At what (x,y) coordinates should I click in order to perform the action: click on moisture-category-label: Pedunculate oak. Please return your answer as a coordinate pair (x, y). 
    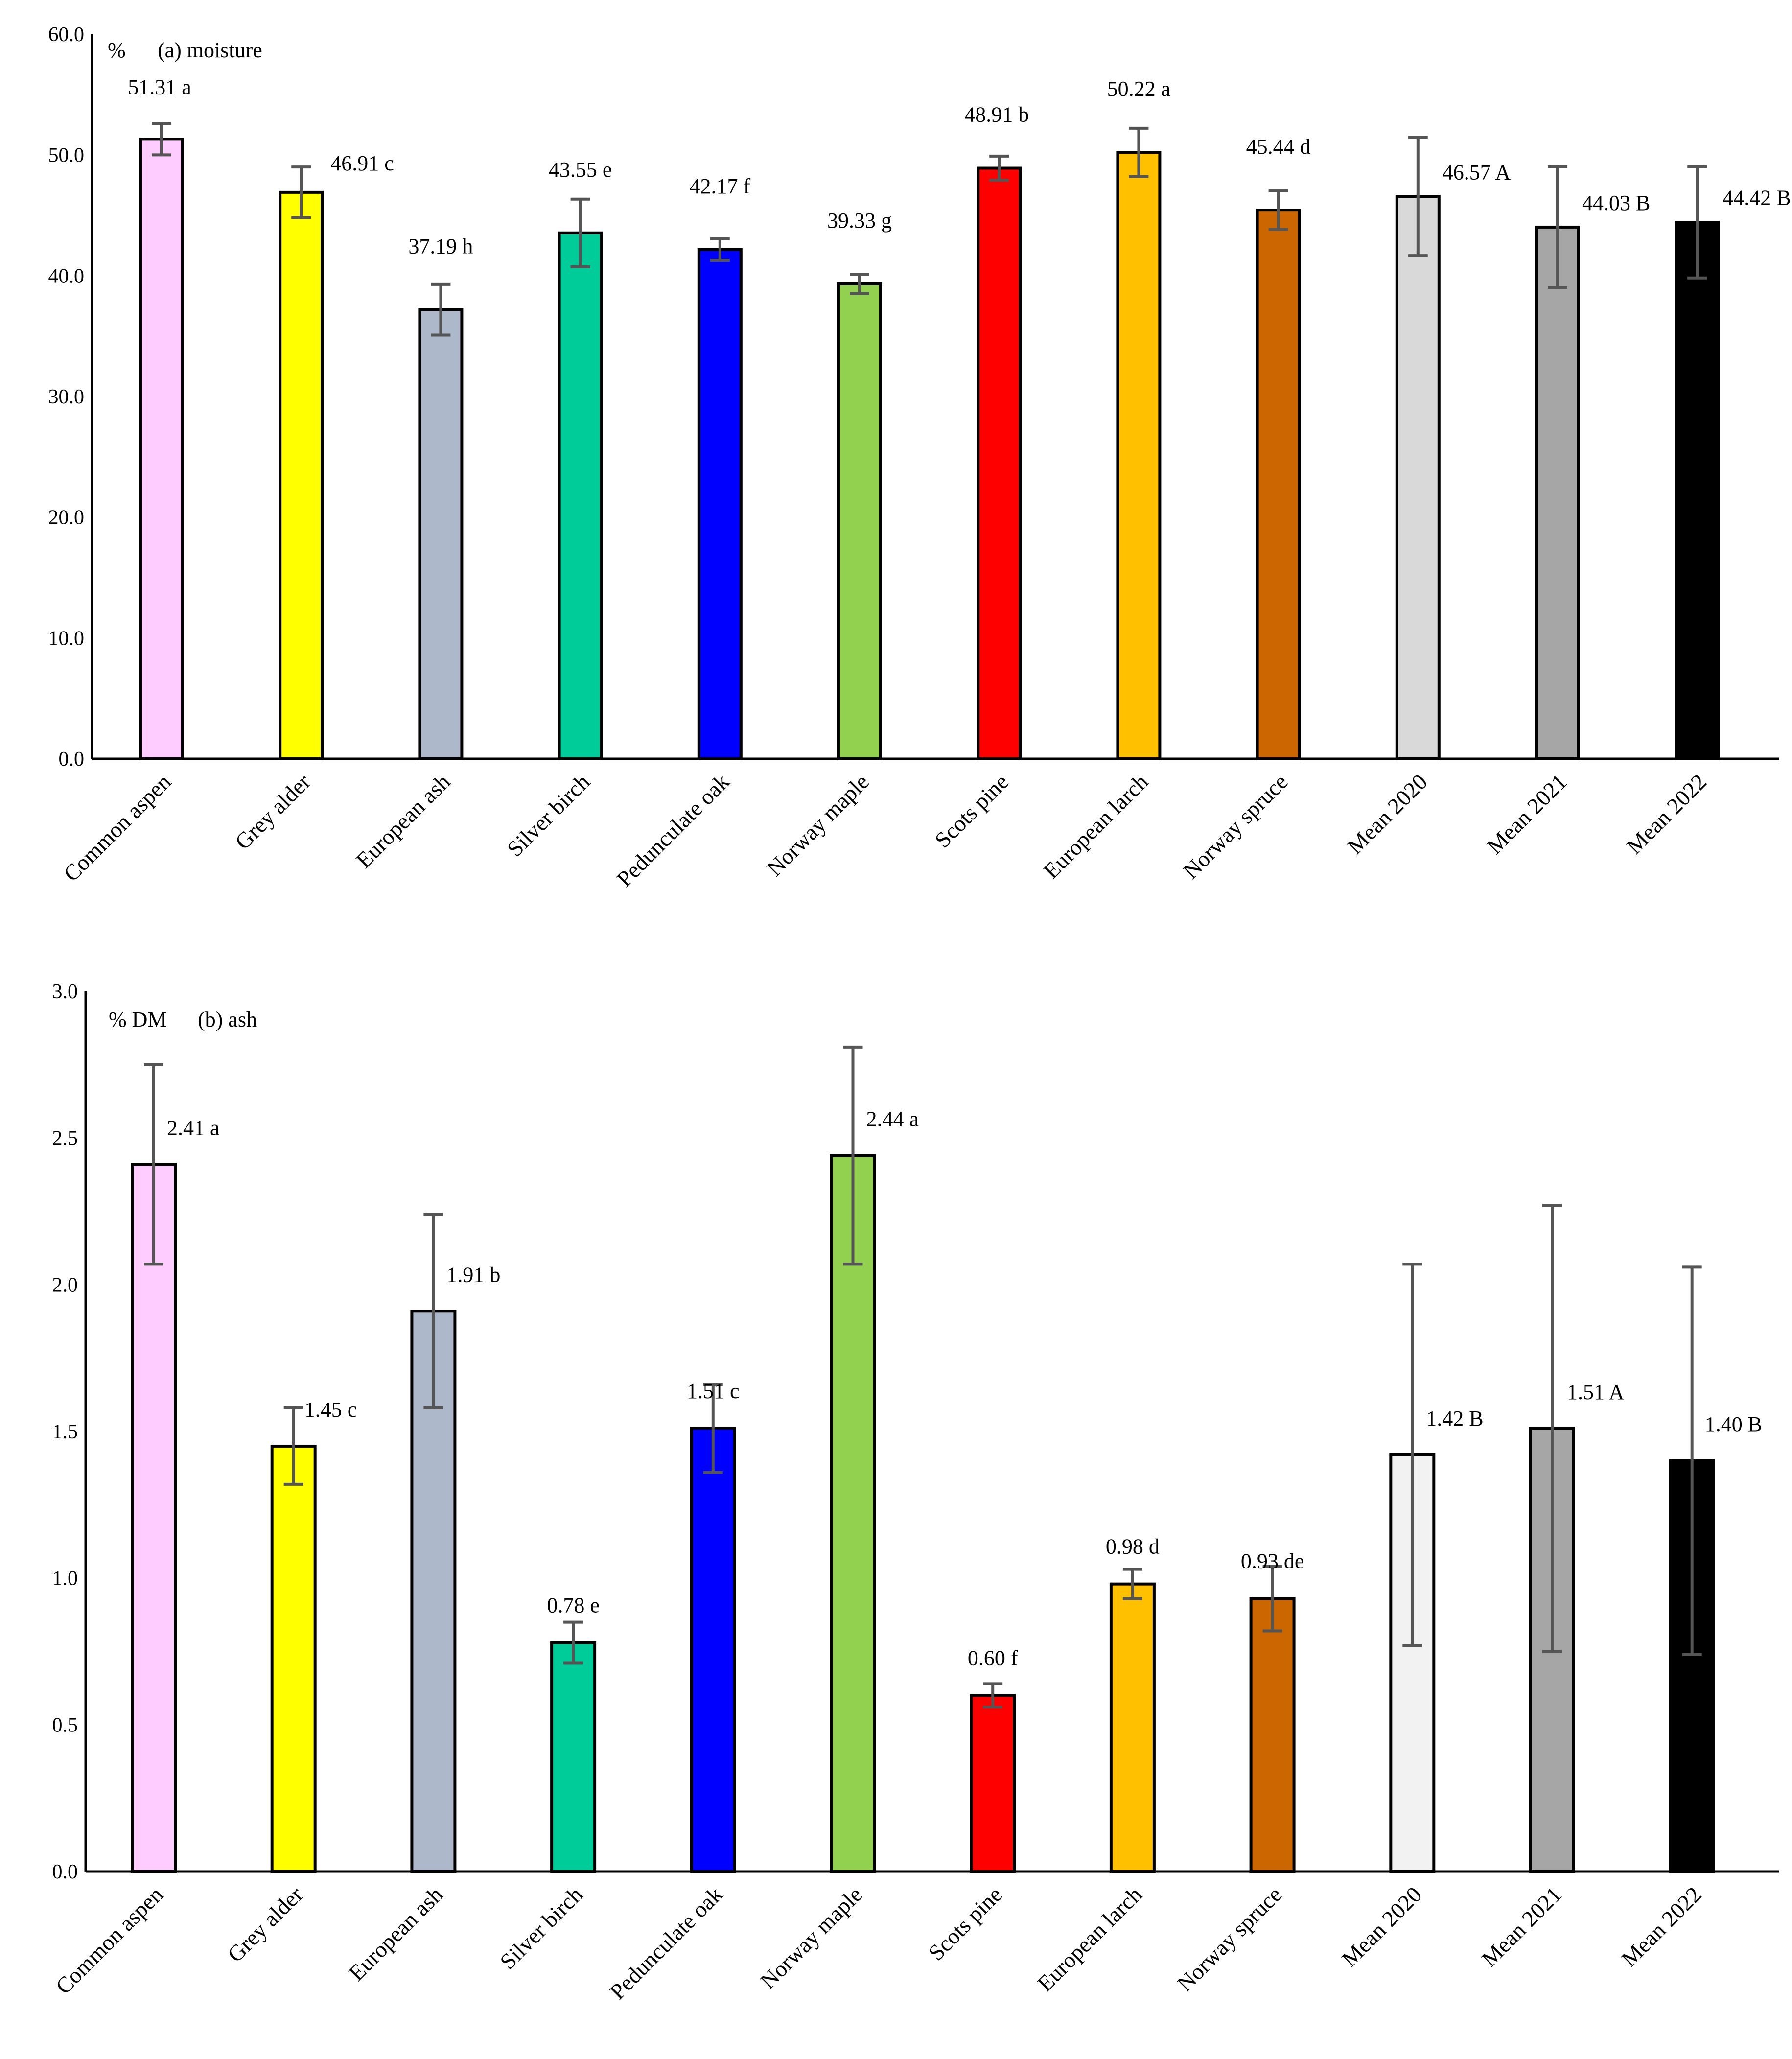
    Looking at the image, I should click on (673, 830).